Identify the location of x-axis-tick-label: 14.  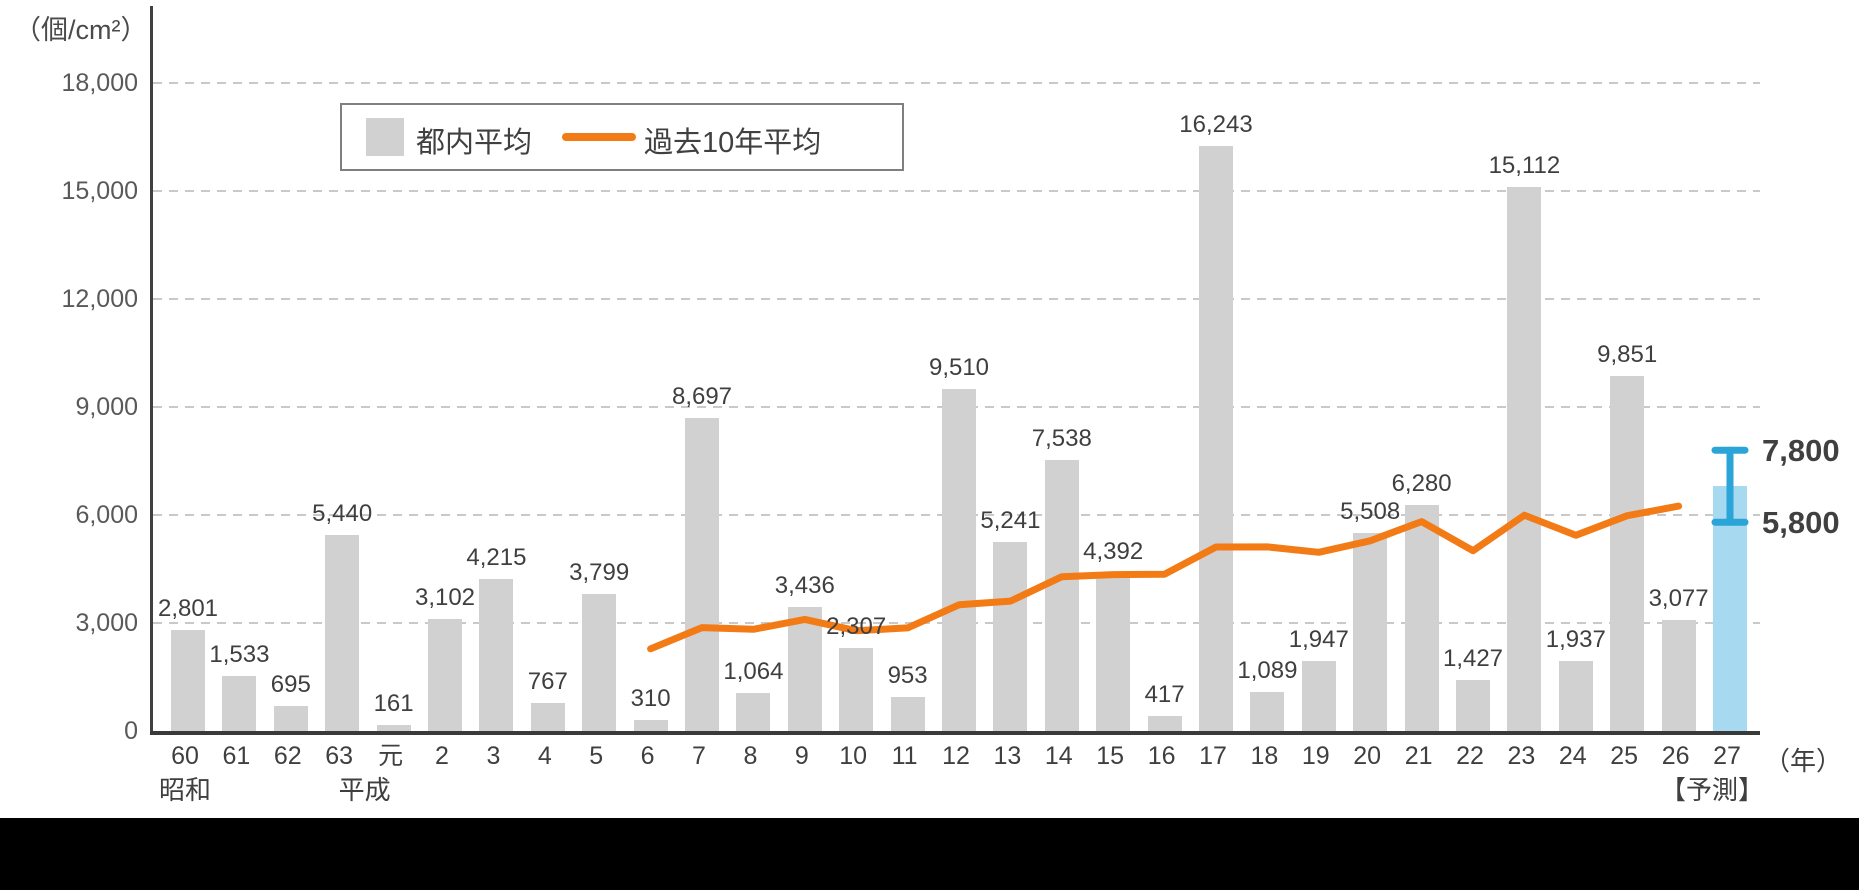
(1058, 756).